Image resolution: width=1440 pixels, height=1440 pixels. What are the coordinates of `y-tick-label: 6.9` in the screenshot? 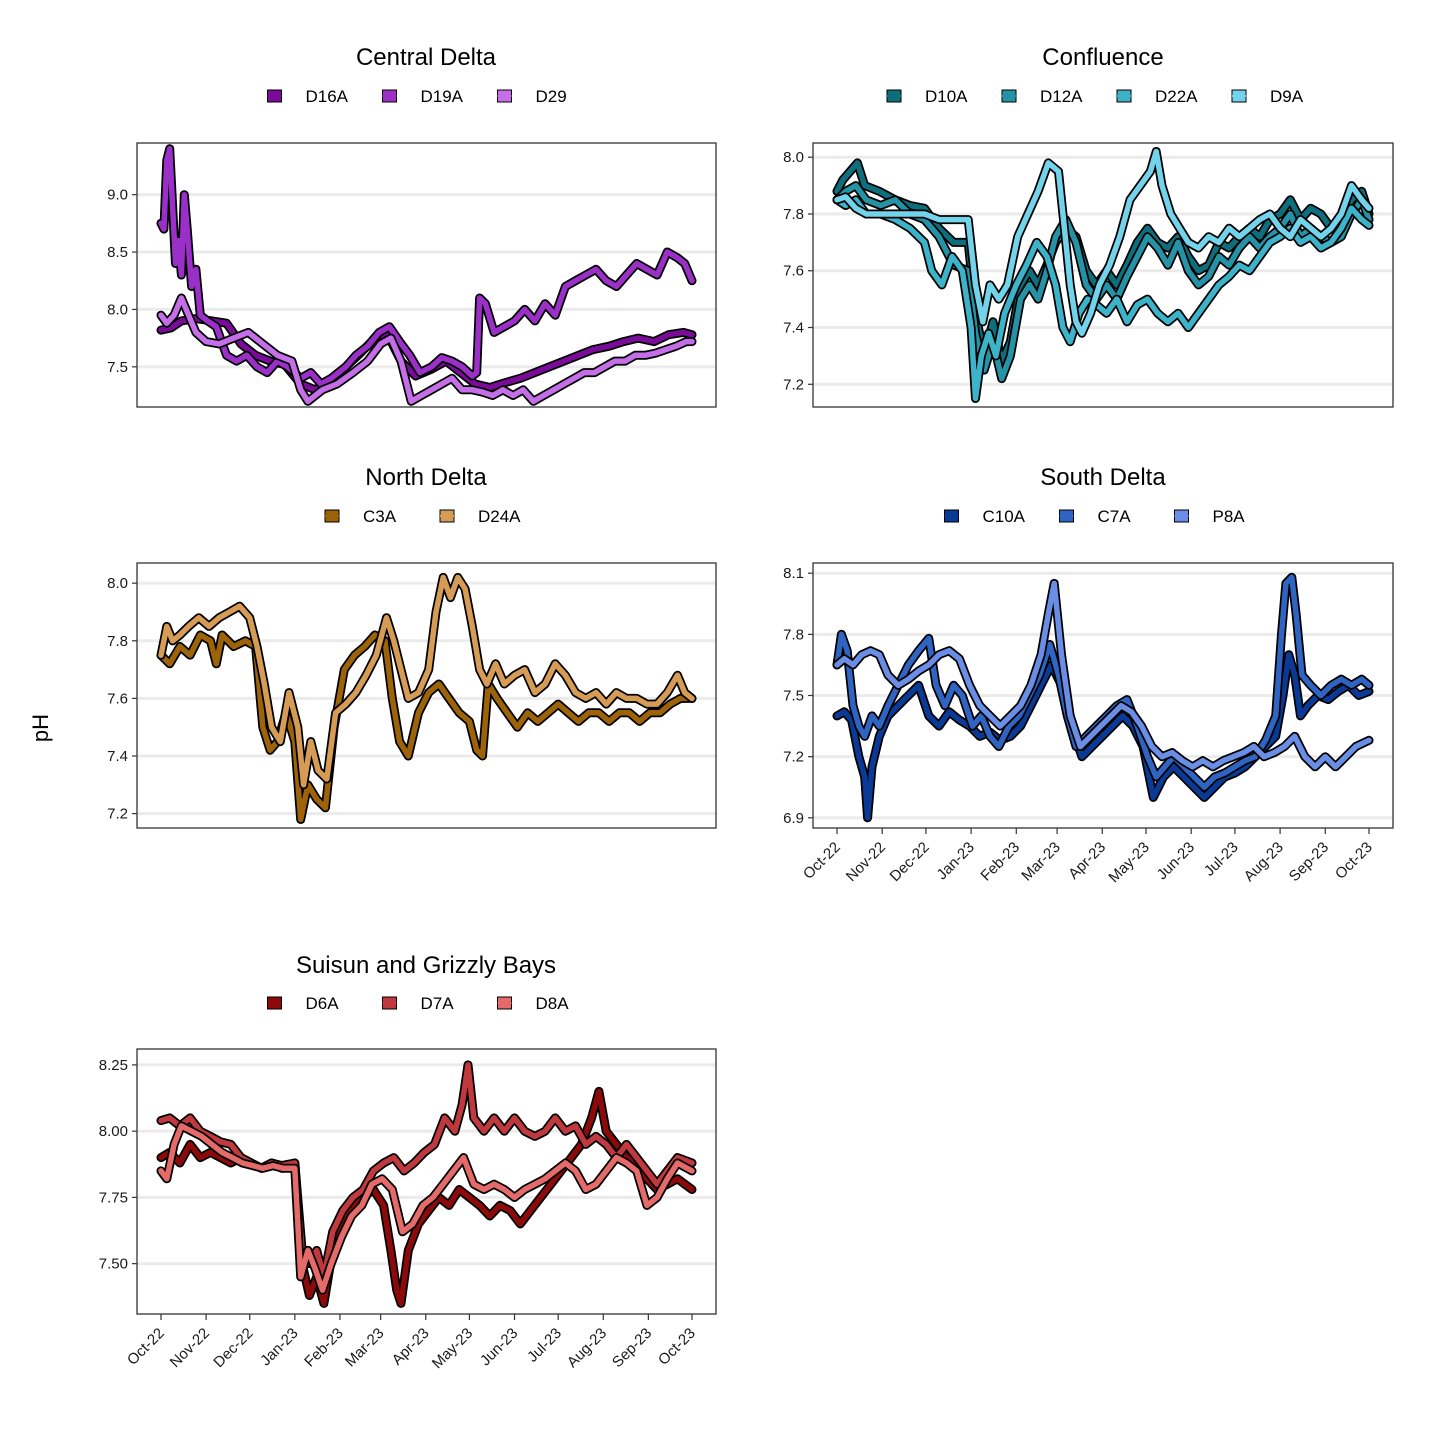 It's located at (793, 818).